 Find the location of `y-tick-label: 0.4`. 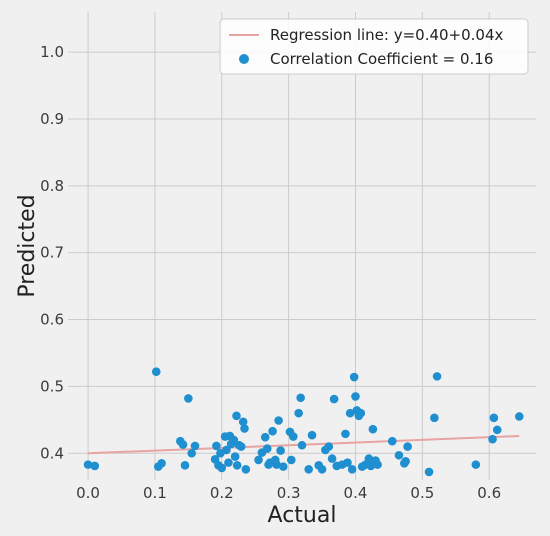

y-tick-label: 0.4 is located at coordinates (52, 453).